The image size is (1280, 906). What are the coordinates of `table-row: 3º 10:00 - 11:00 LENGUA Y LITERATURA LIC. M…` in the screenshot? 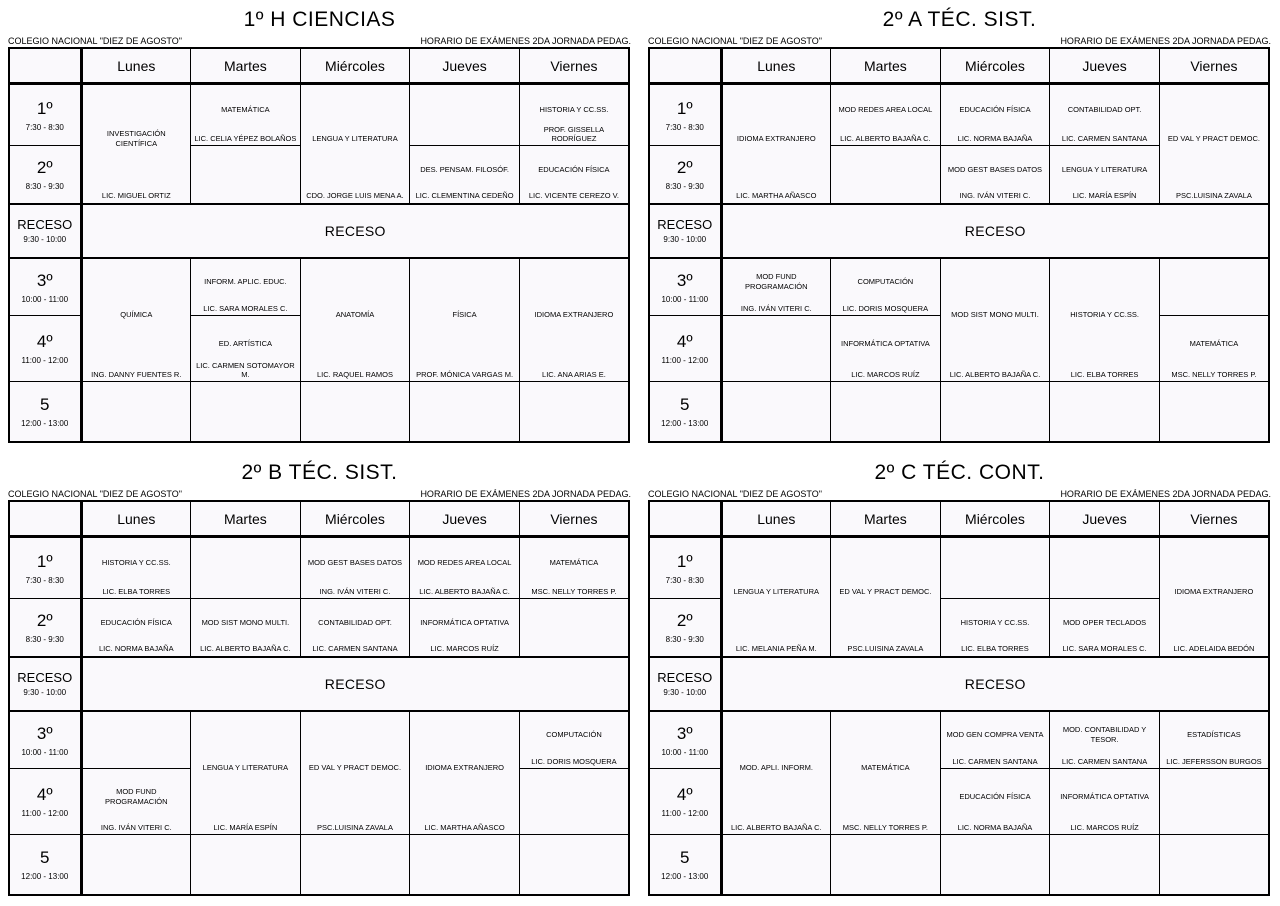 It's located at (319, 773).